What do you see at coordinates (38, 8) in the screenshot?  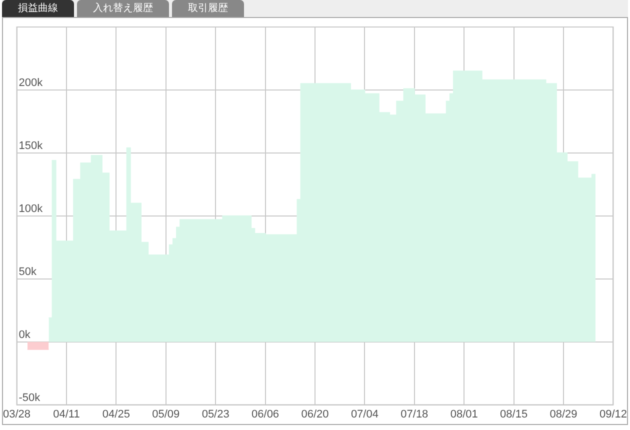 I see `chart-title: 損益曲線` at bounding box center [38, 8].